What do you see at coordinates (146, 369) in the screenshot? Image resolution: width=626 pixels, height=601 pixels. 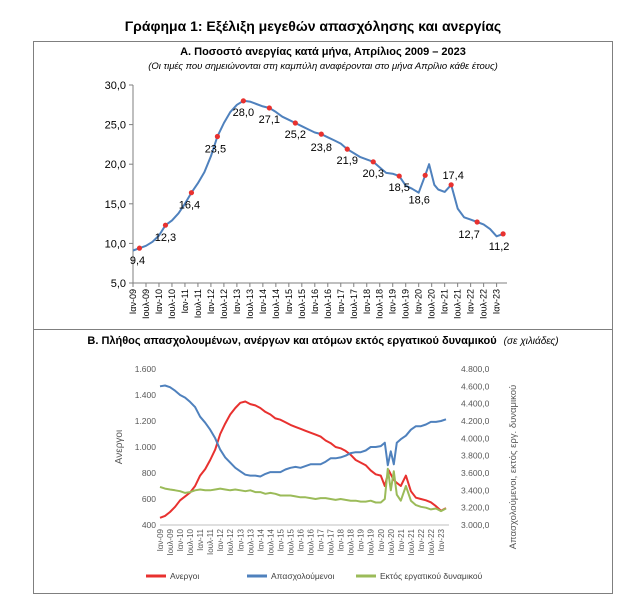 I see `left-y-tick-label: 1.600` at bounding box center [146, 369].